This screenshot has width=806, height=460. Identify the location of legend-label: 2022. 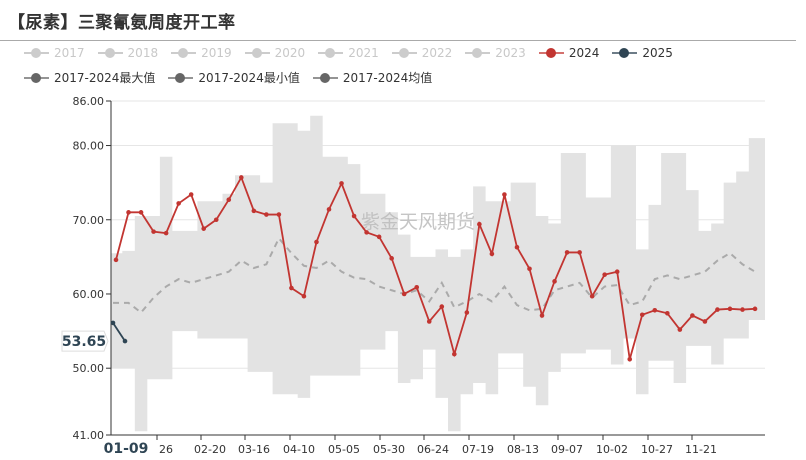
(437, 53).